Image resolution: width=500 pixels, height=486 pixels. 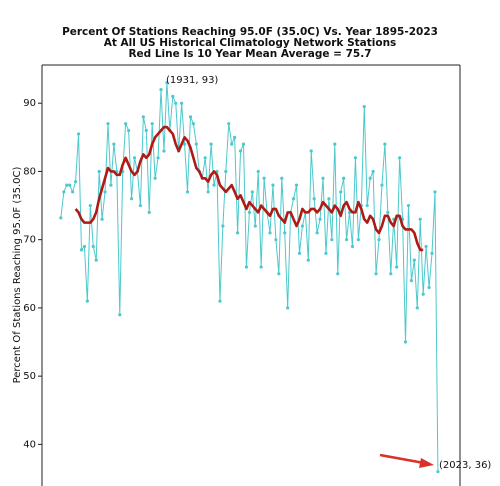 What do you see at coordinates (29, 308) in the screenshot?
I see `y-tick-label: 60` at bounding box center [29, 308].